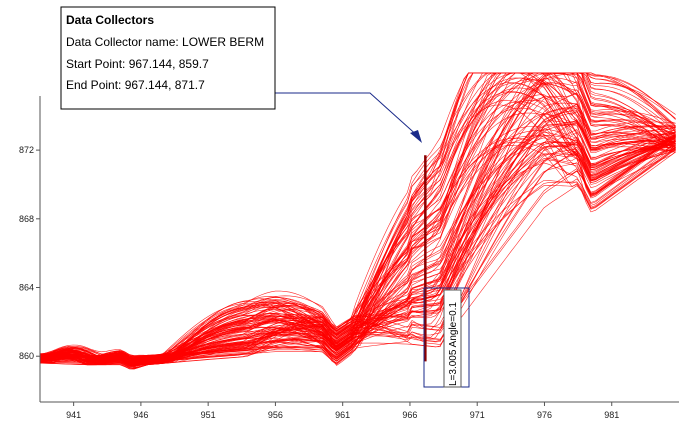 The width and height of the screenshot is (679, 436). I want to click on y-tick-label: 868, so click(26, 219).